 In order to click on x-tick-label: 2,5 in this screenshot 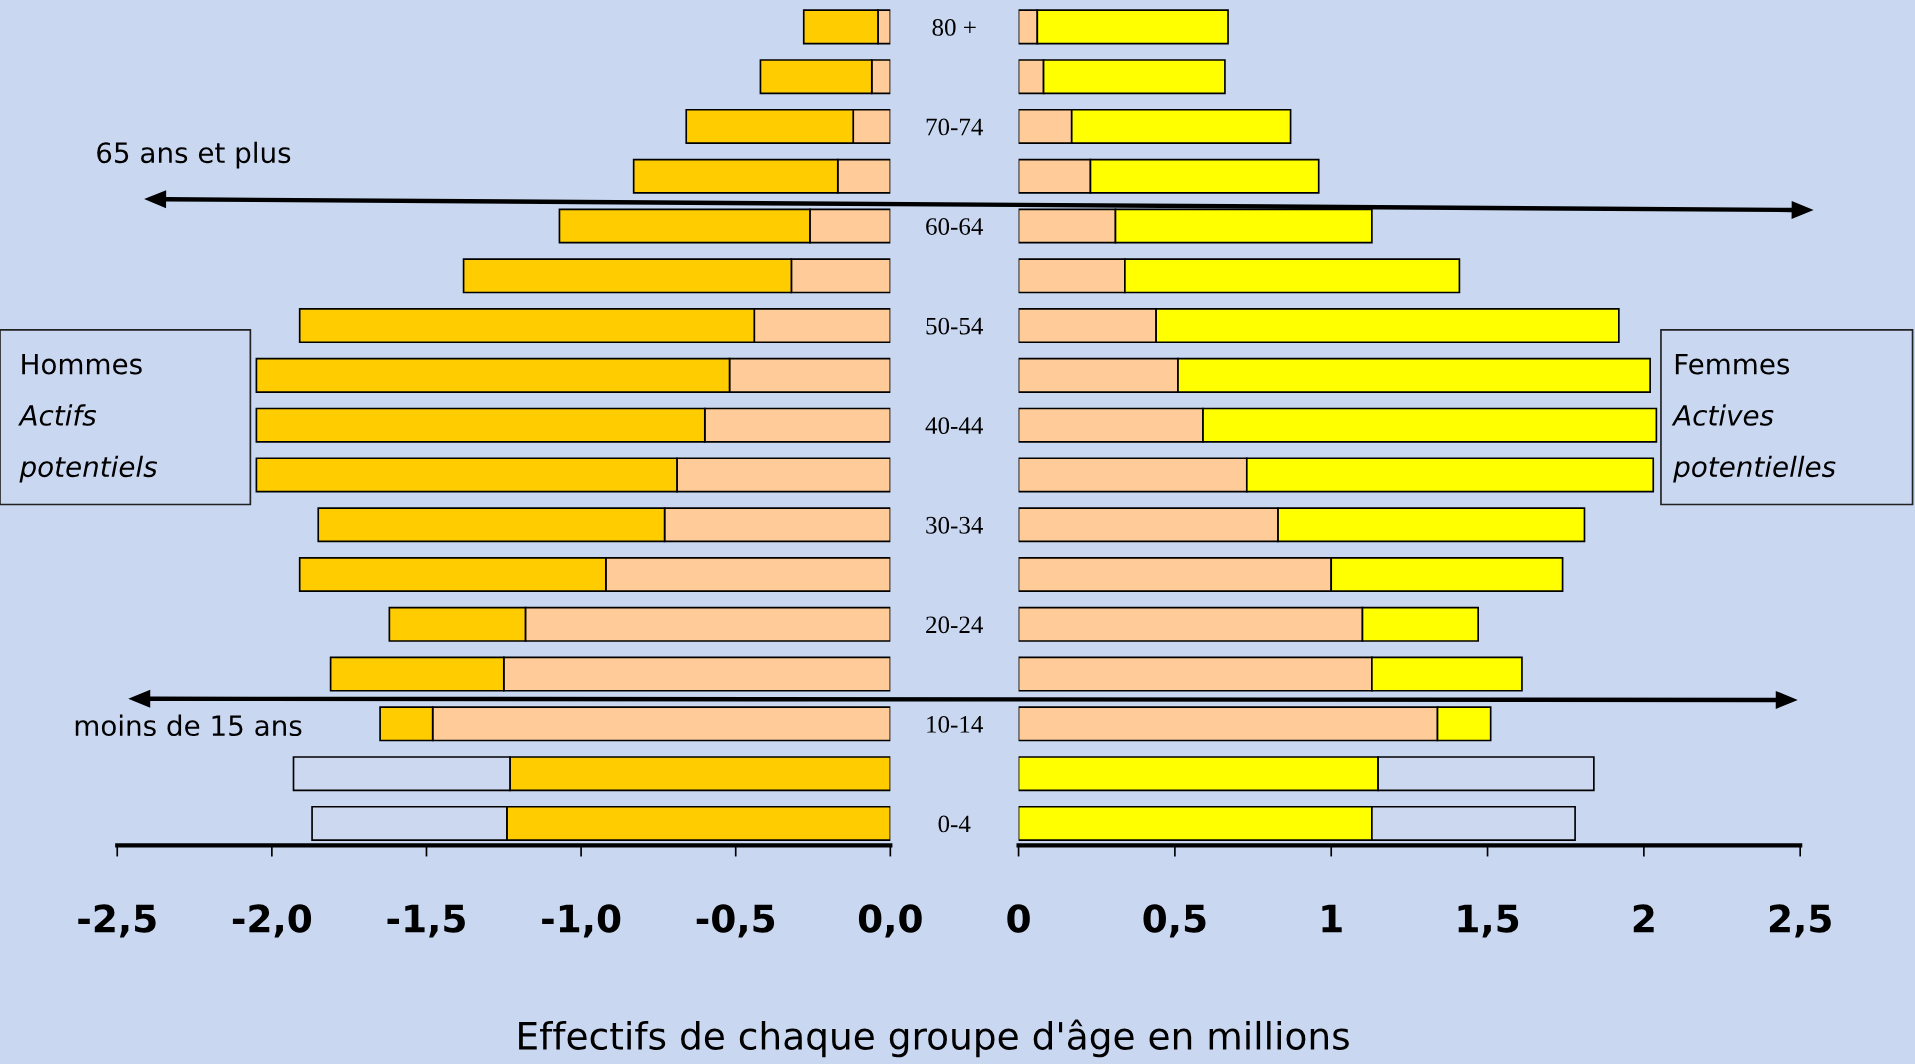, I will do `click(1800, 921)`.